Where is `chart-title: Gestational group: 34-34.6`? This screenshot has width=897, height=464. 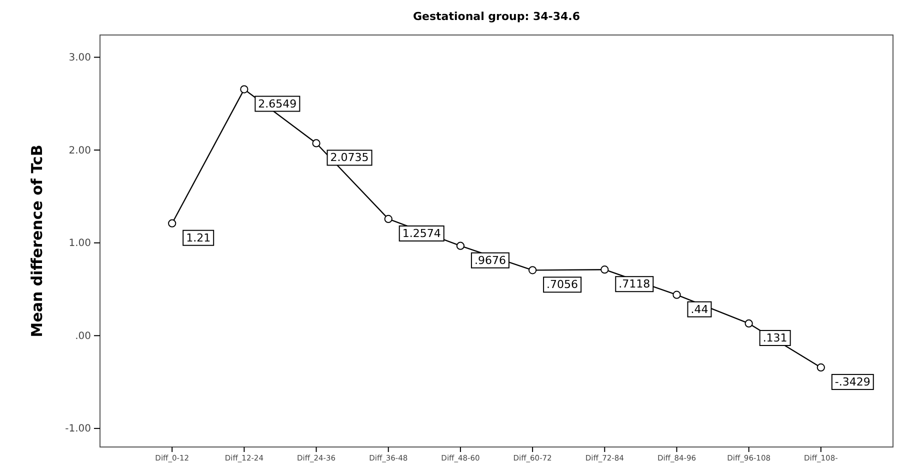
chart-title: Gestational group: 34-34.6 is located at coordinates (496, 16).